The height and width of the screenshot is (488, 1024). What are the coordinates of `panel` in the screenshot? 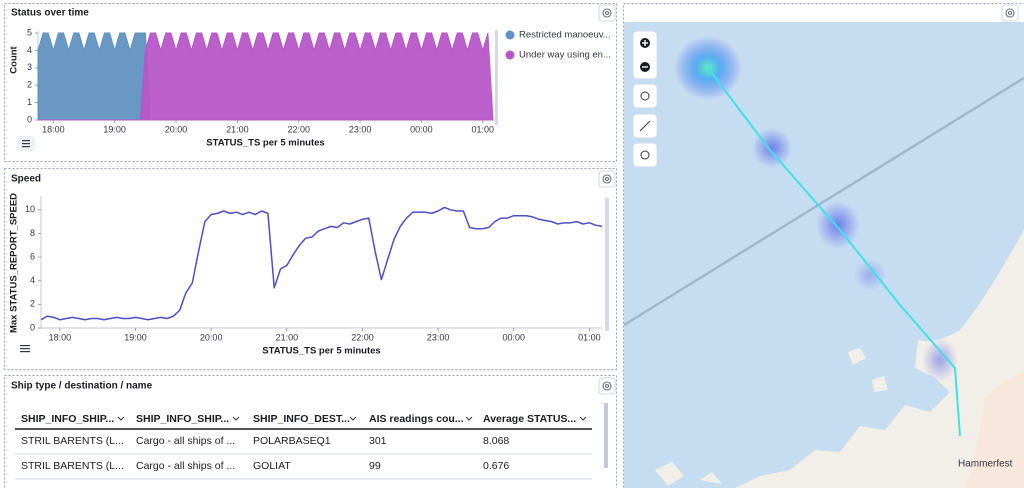 It's located at (310, 431).